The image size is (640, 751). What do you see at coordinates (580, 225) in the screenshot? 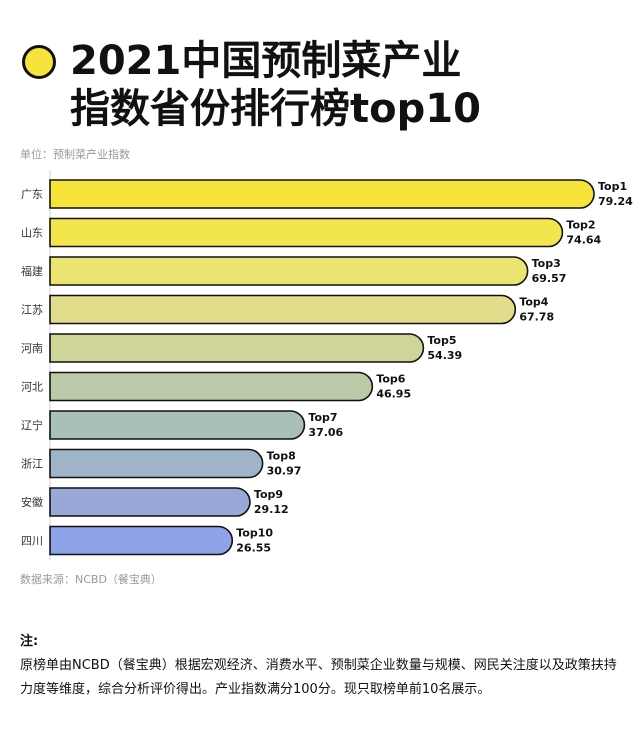
I see `rank-label: Top2` at bounding box center [580, 225].